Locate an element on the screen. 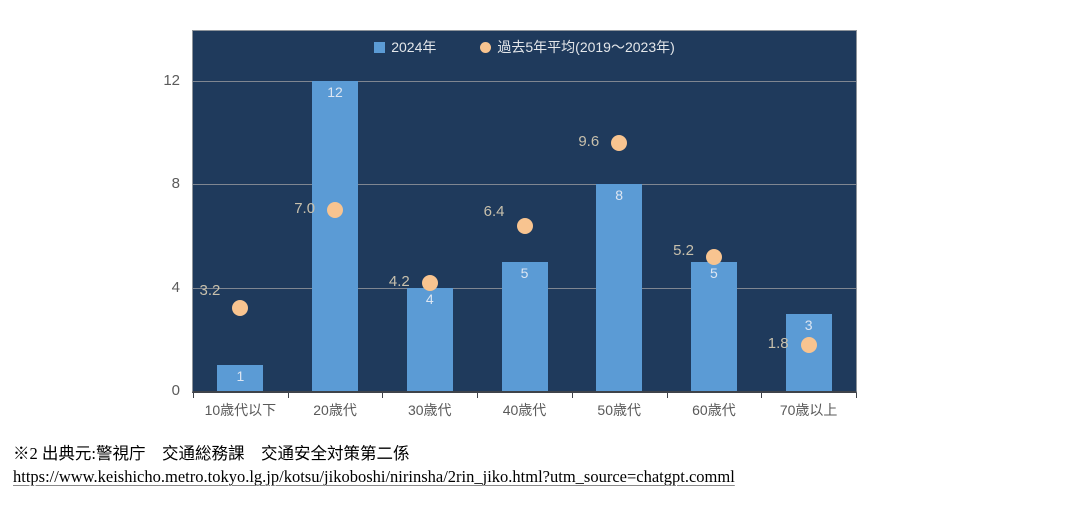 The image size is (1072, 505). legend-label-2024: 2024年 is located at coordinates (414, 47).